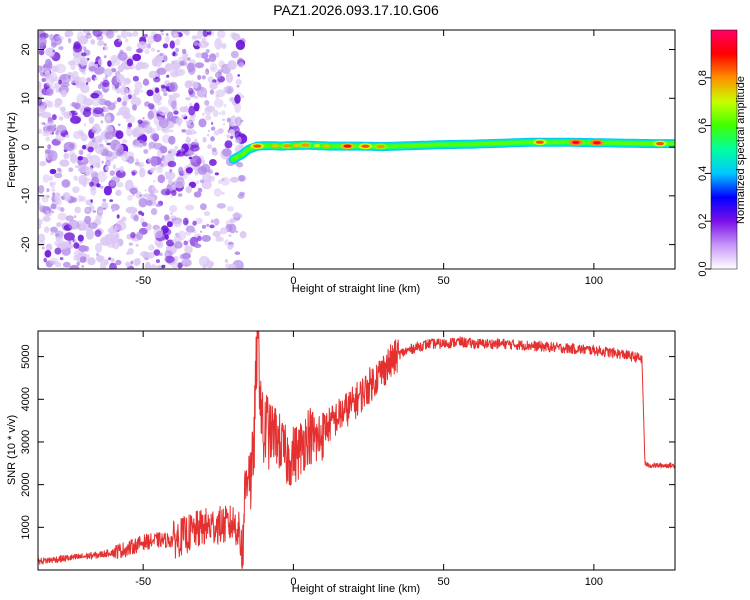 The width and height of the screenshot is (750, 600). Describe the element at coordinates (444, 582) in the screenshot. I see `snr-x-tick-label: 50` at that location.